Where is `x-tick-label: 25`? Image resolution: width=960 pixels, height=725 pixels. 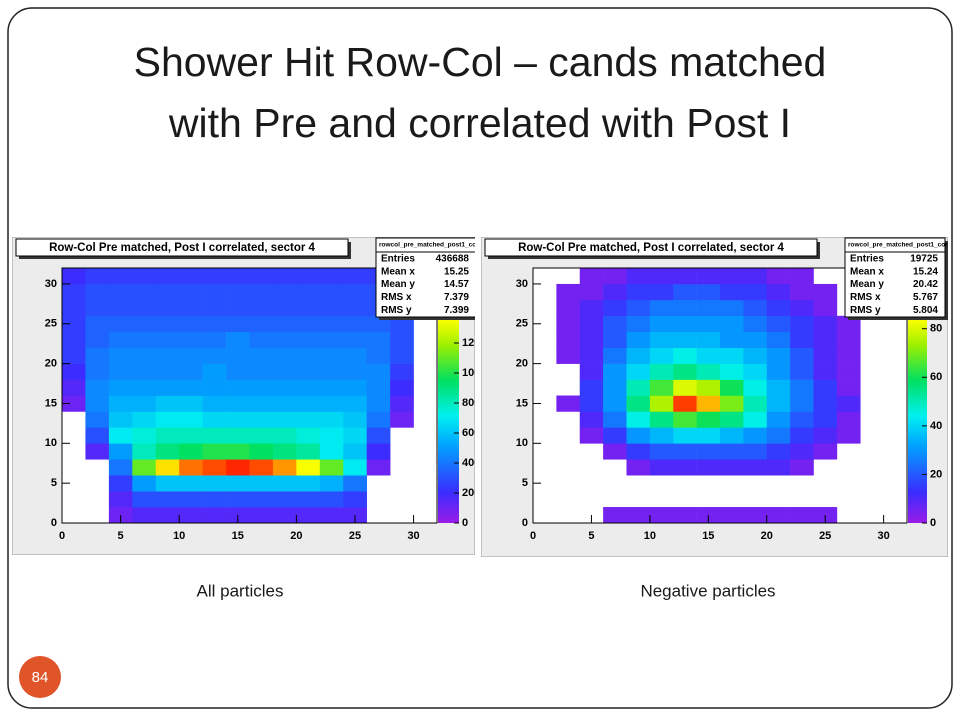 x-tick-label: 25 is located at coordinates (355, 536).